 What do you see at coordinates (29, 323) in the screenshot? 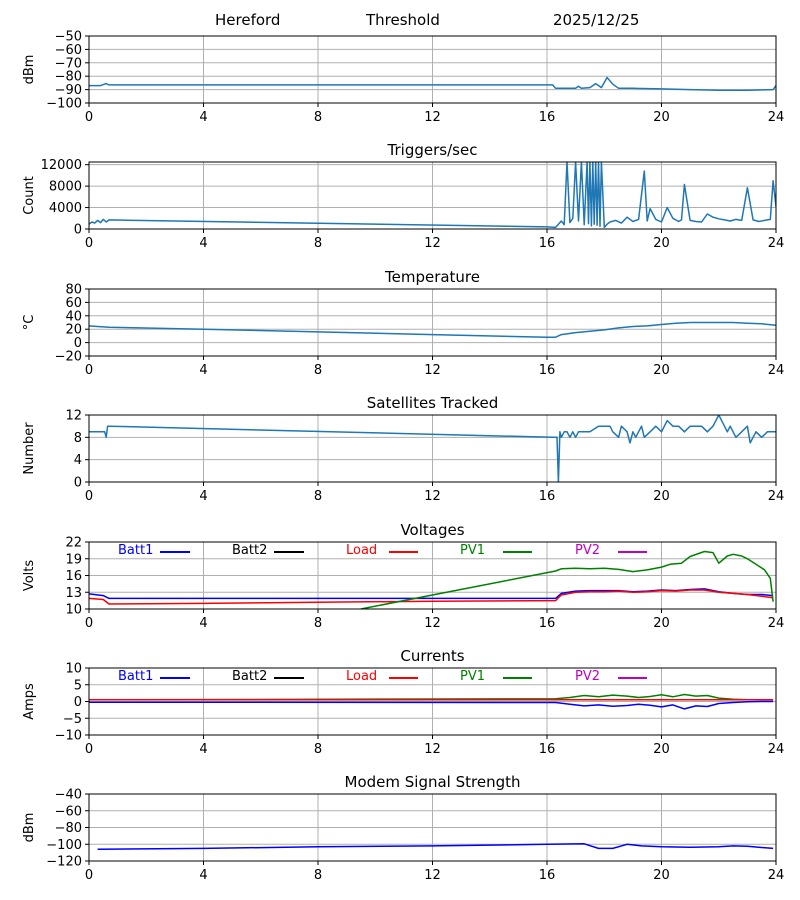
I see `temperature-ylabel: °C` at bounding box center [29, 323].